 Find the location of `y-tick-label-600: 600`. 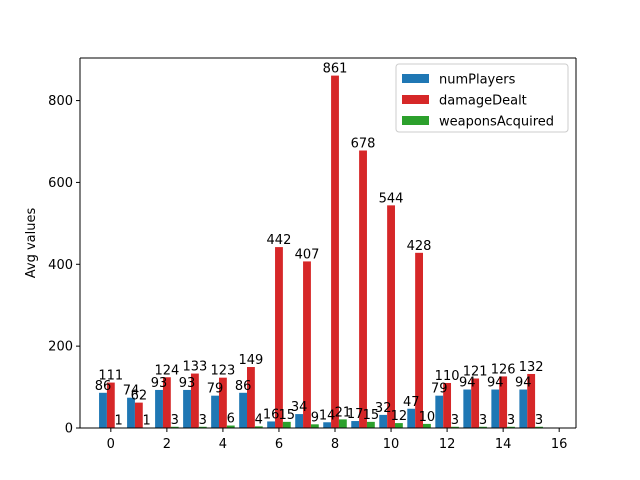

y-tick-label-600: 600 is located at coordinates (60, 183).